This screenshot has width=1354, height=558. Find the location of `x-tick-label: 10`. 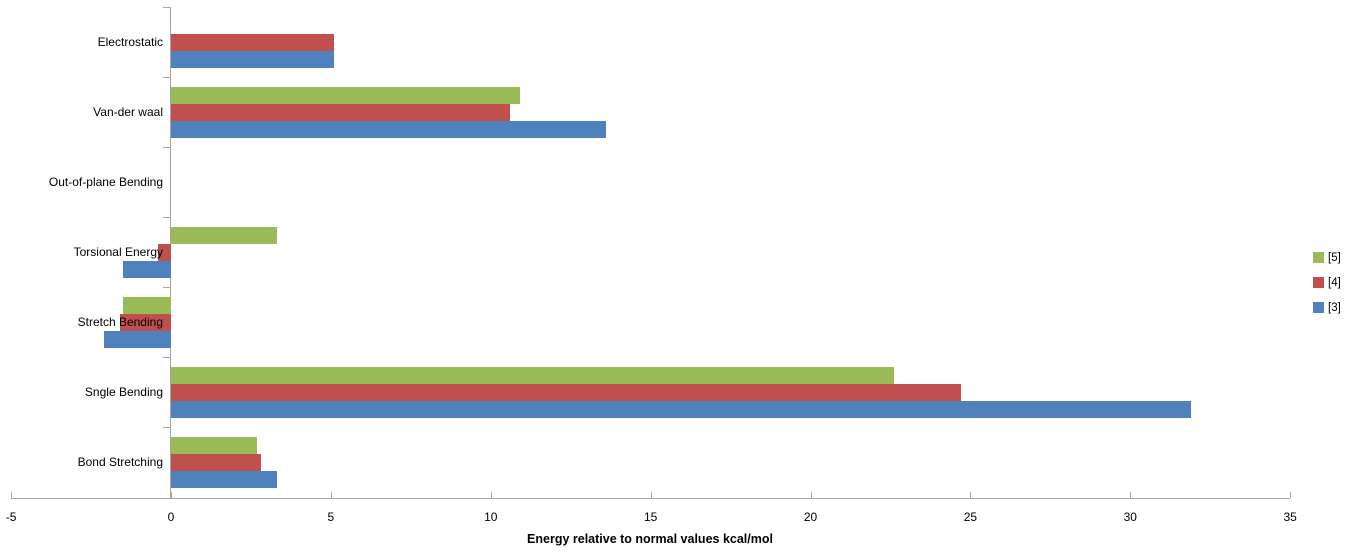

x-tick-label: 10 is located at coordinates (491, 516).